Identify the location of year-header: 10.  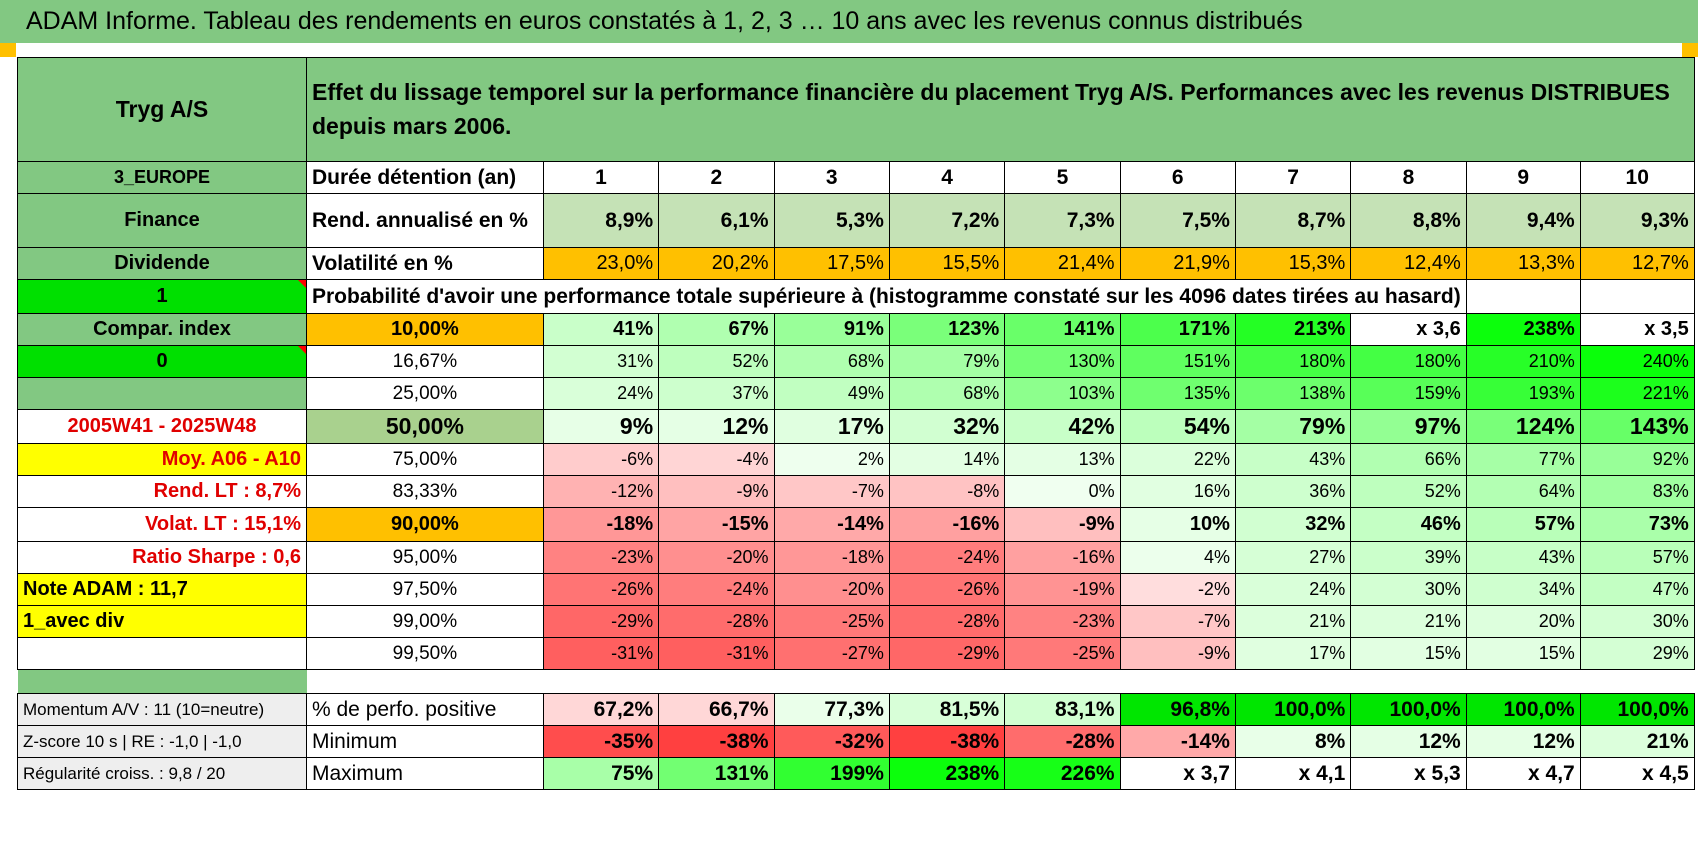
(1637, 177).